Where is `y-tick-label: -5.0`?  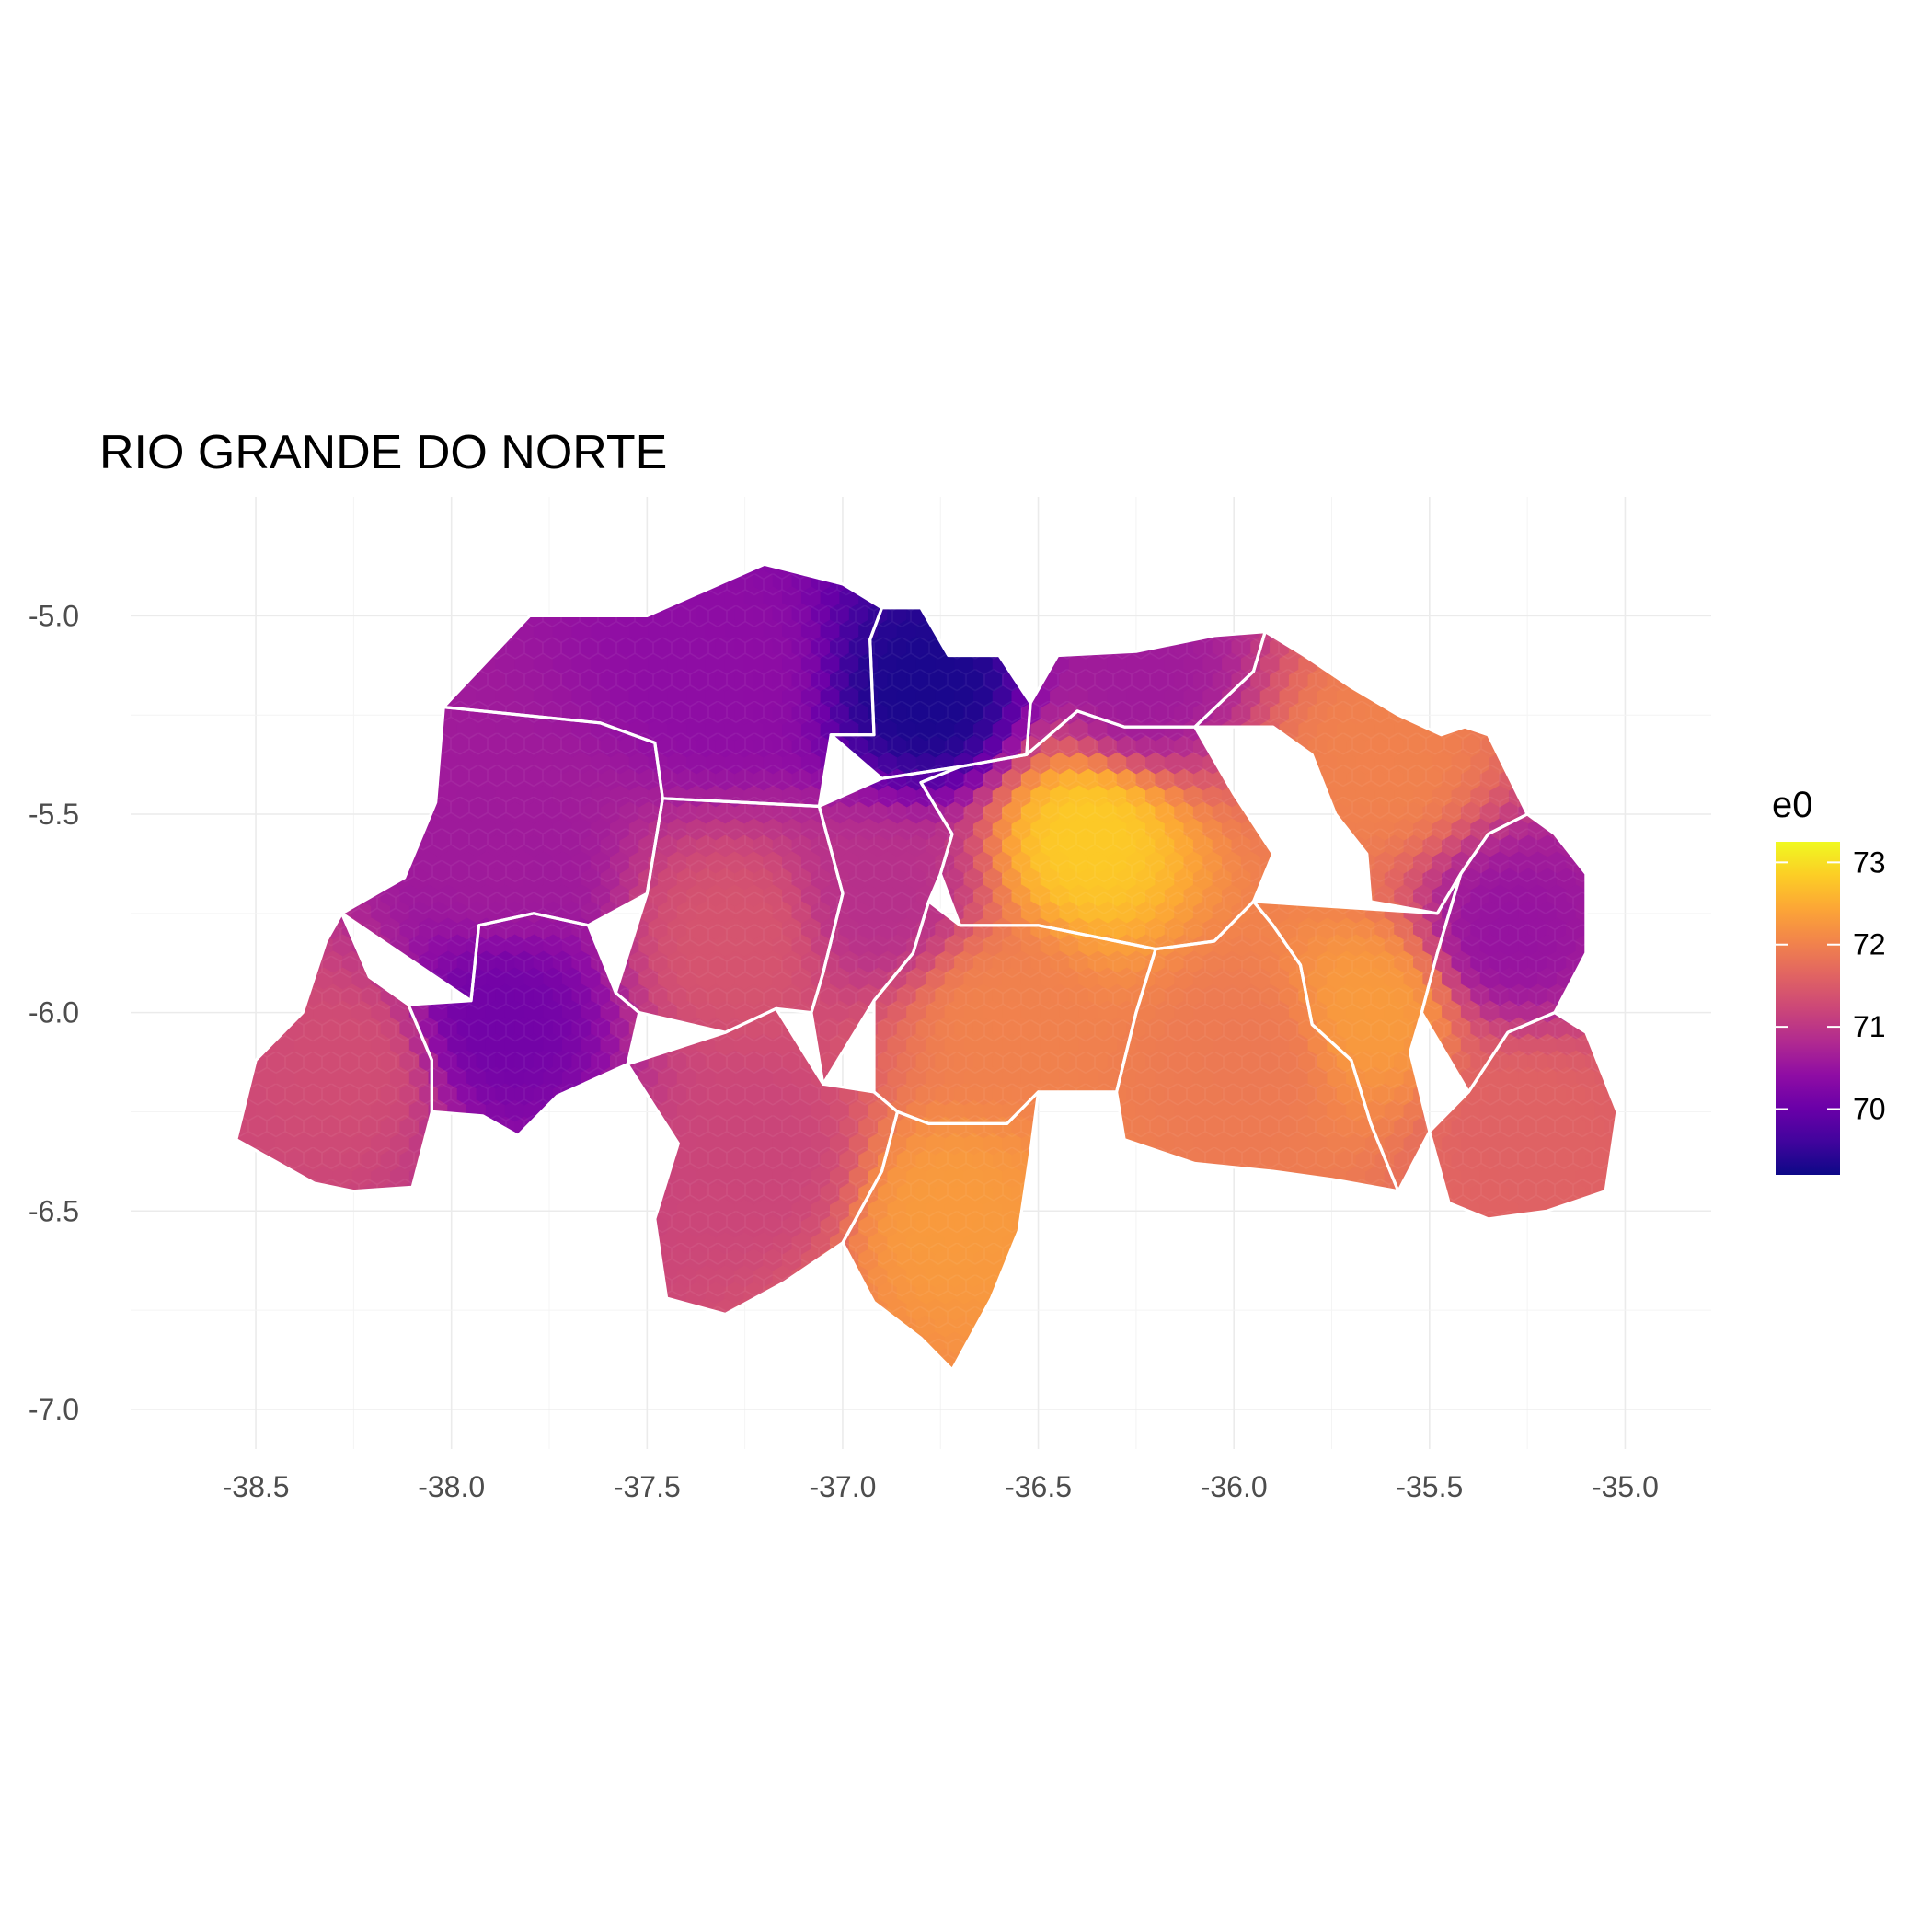
y-tick-label: -5.0 is located at coordinates (54, 615).